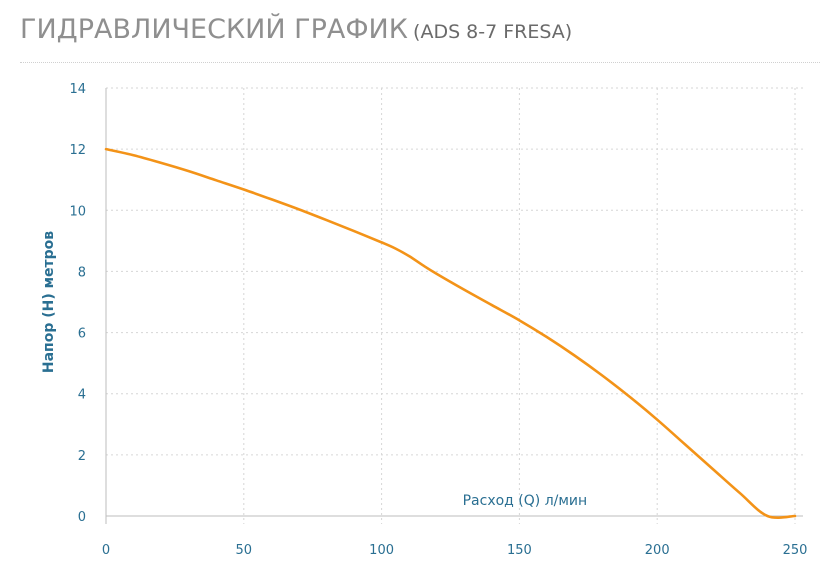 This screenshot has height=580, width=830. Describe the element at coordinates (519, 550) in the screenshot. I see `x-tick-label: 150` at that location.